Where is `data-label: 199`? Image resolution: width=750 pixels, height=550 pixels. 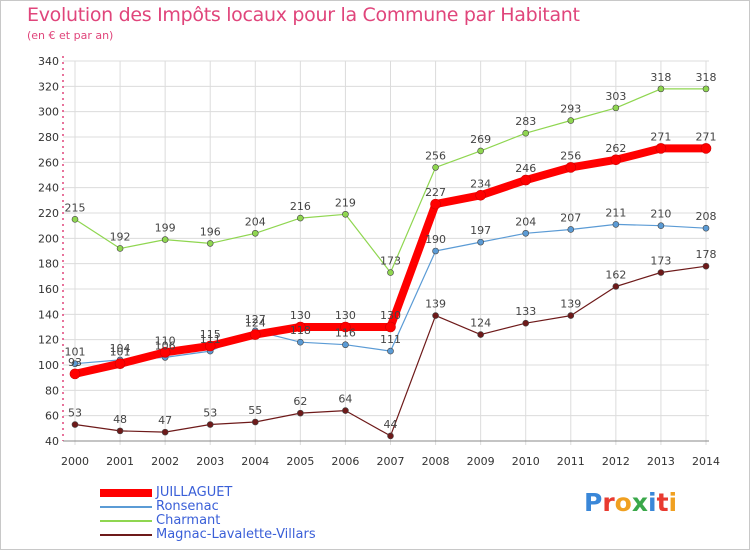
data-label: 199 is located at coordinates (165, 228).